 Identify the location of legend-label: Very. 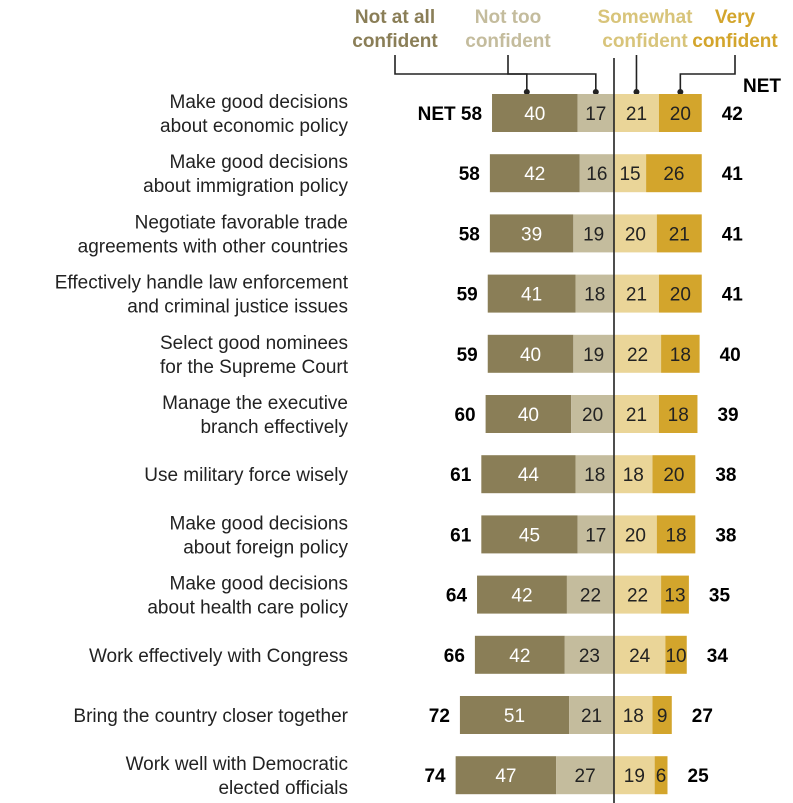
(735, 17).